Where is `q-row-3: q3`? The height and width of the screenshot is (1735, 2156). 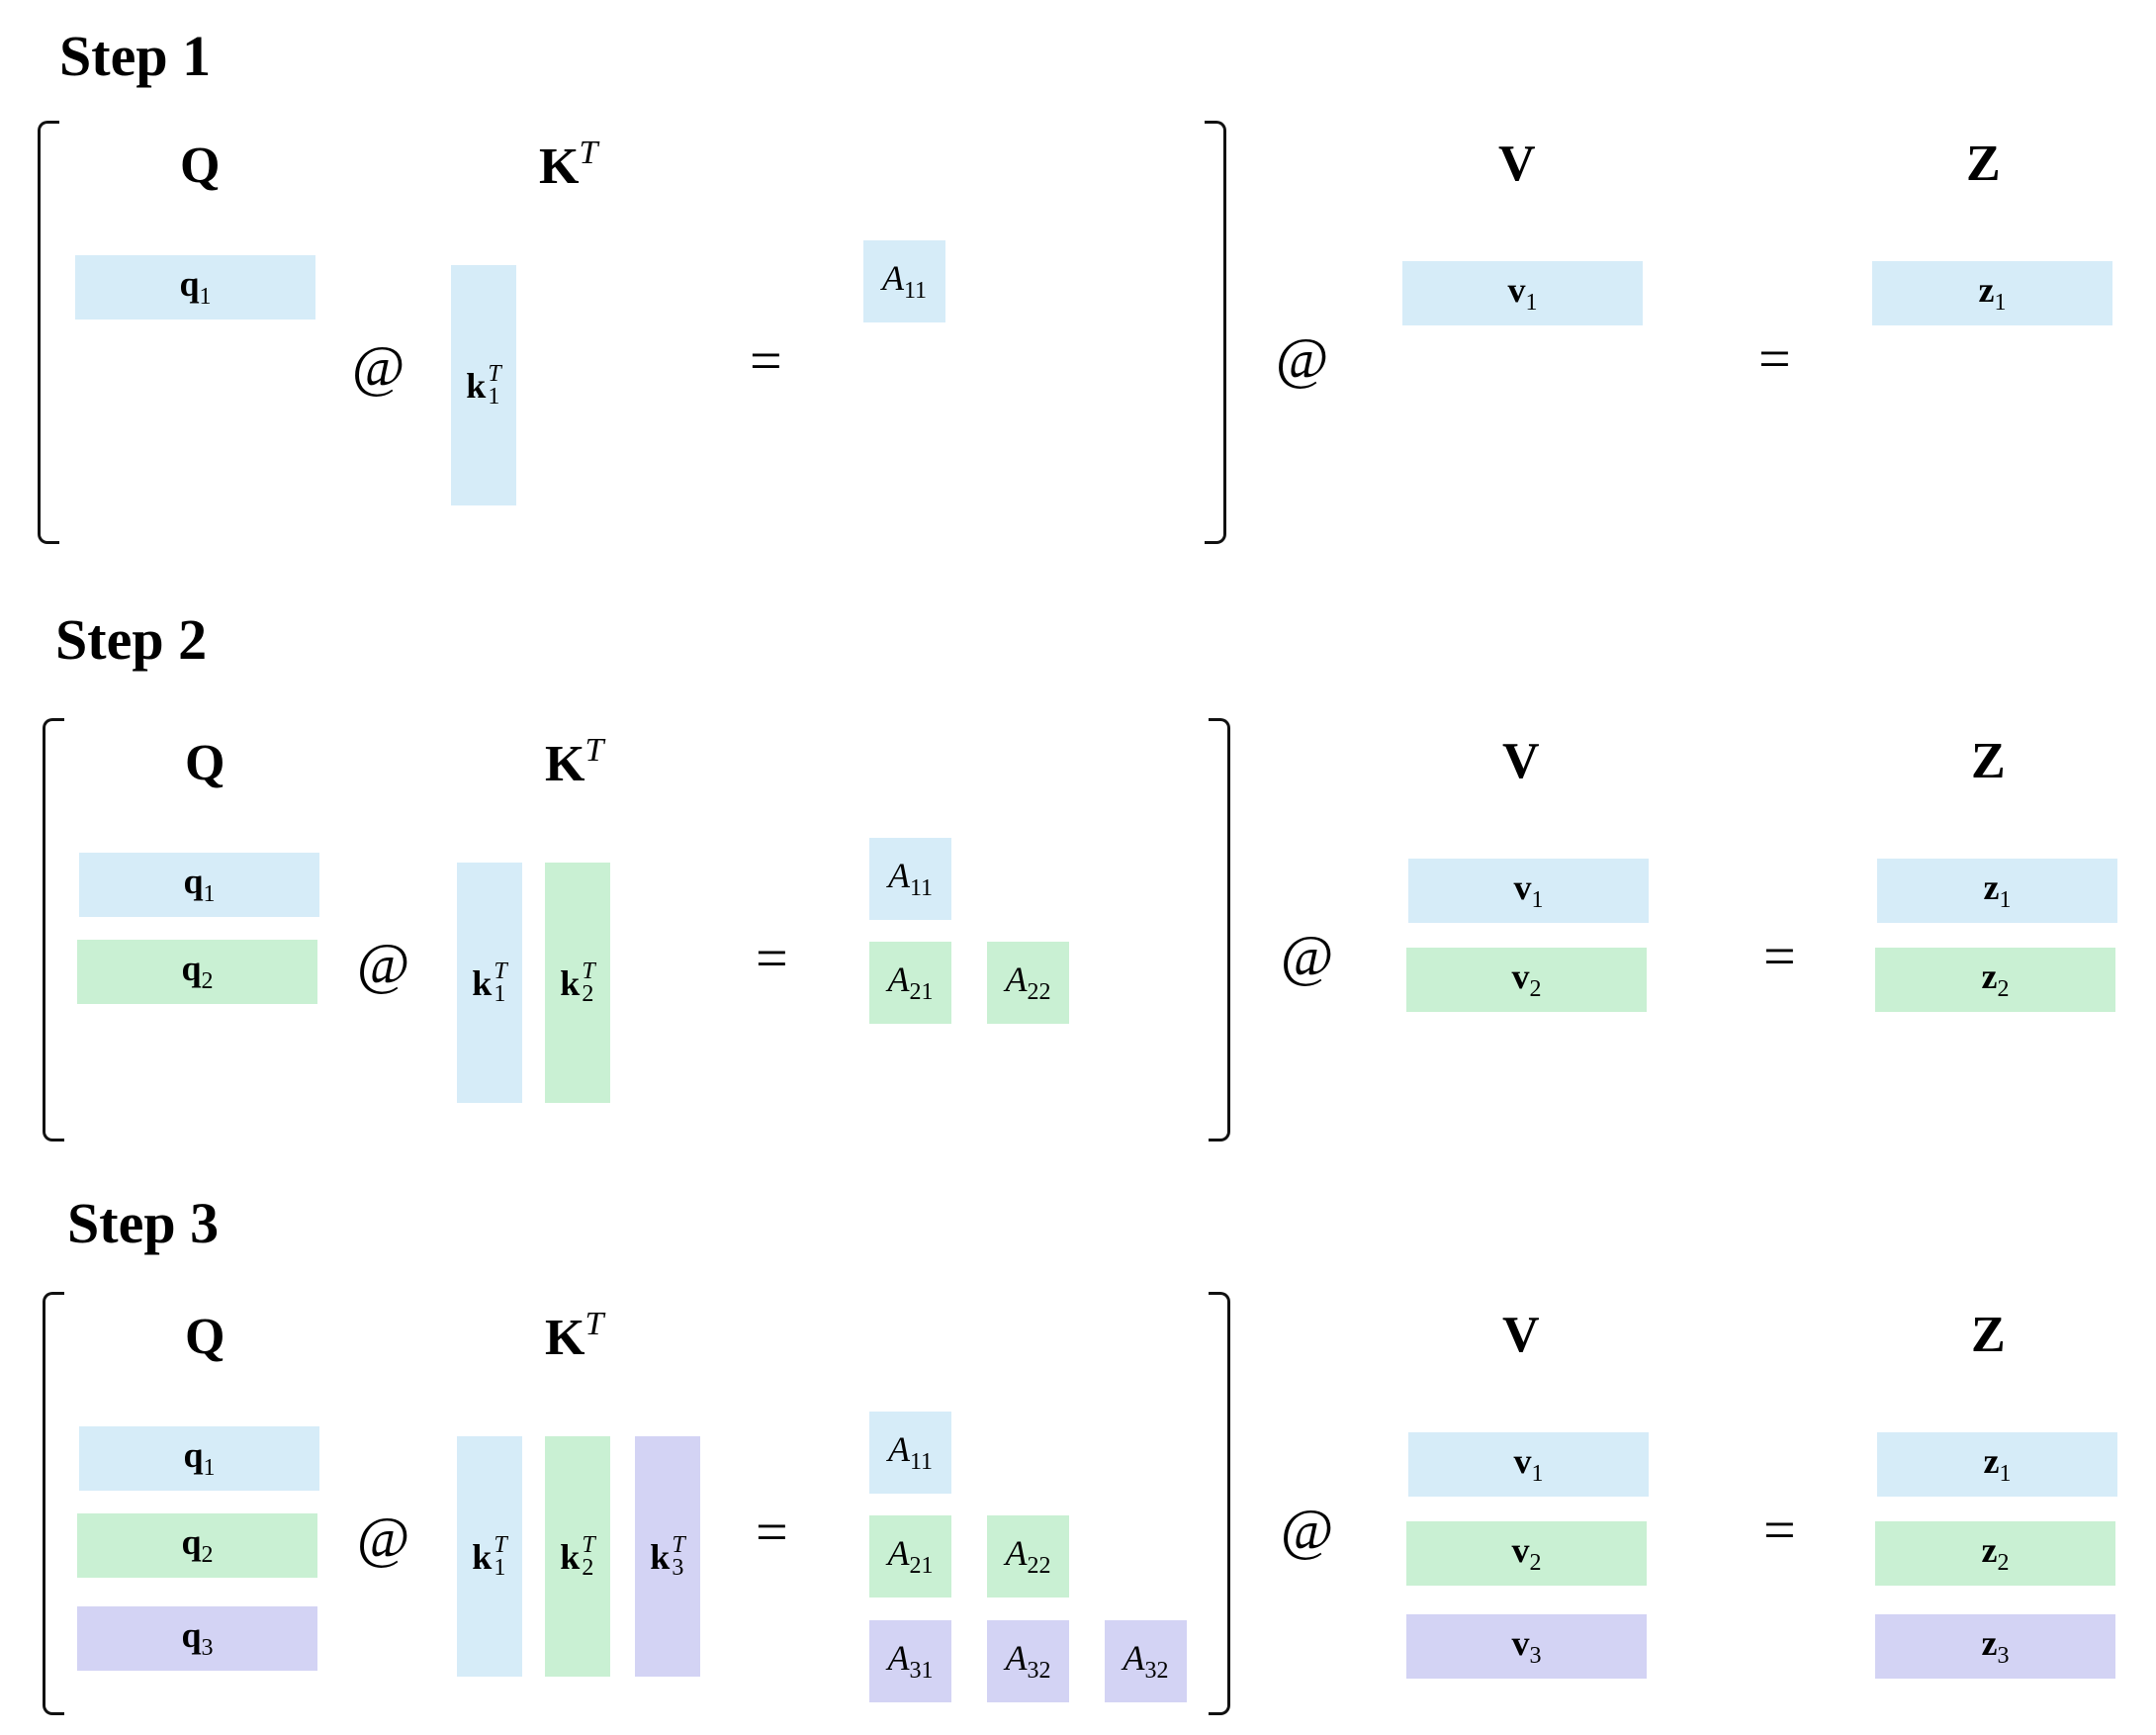 q-row-3: q3 is located at coordinates (197, 1638).